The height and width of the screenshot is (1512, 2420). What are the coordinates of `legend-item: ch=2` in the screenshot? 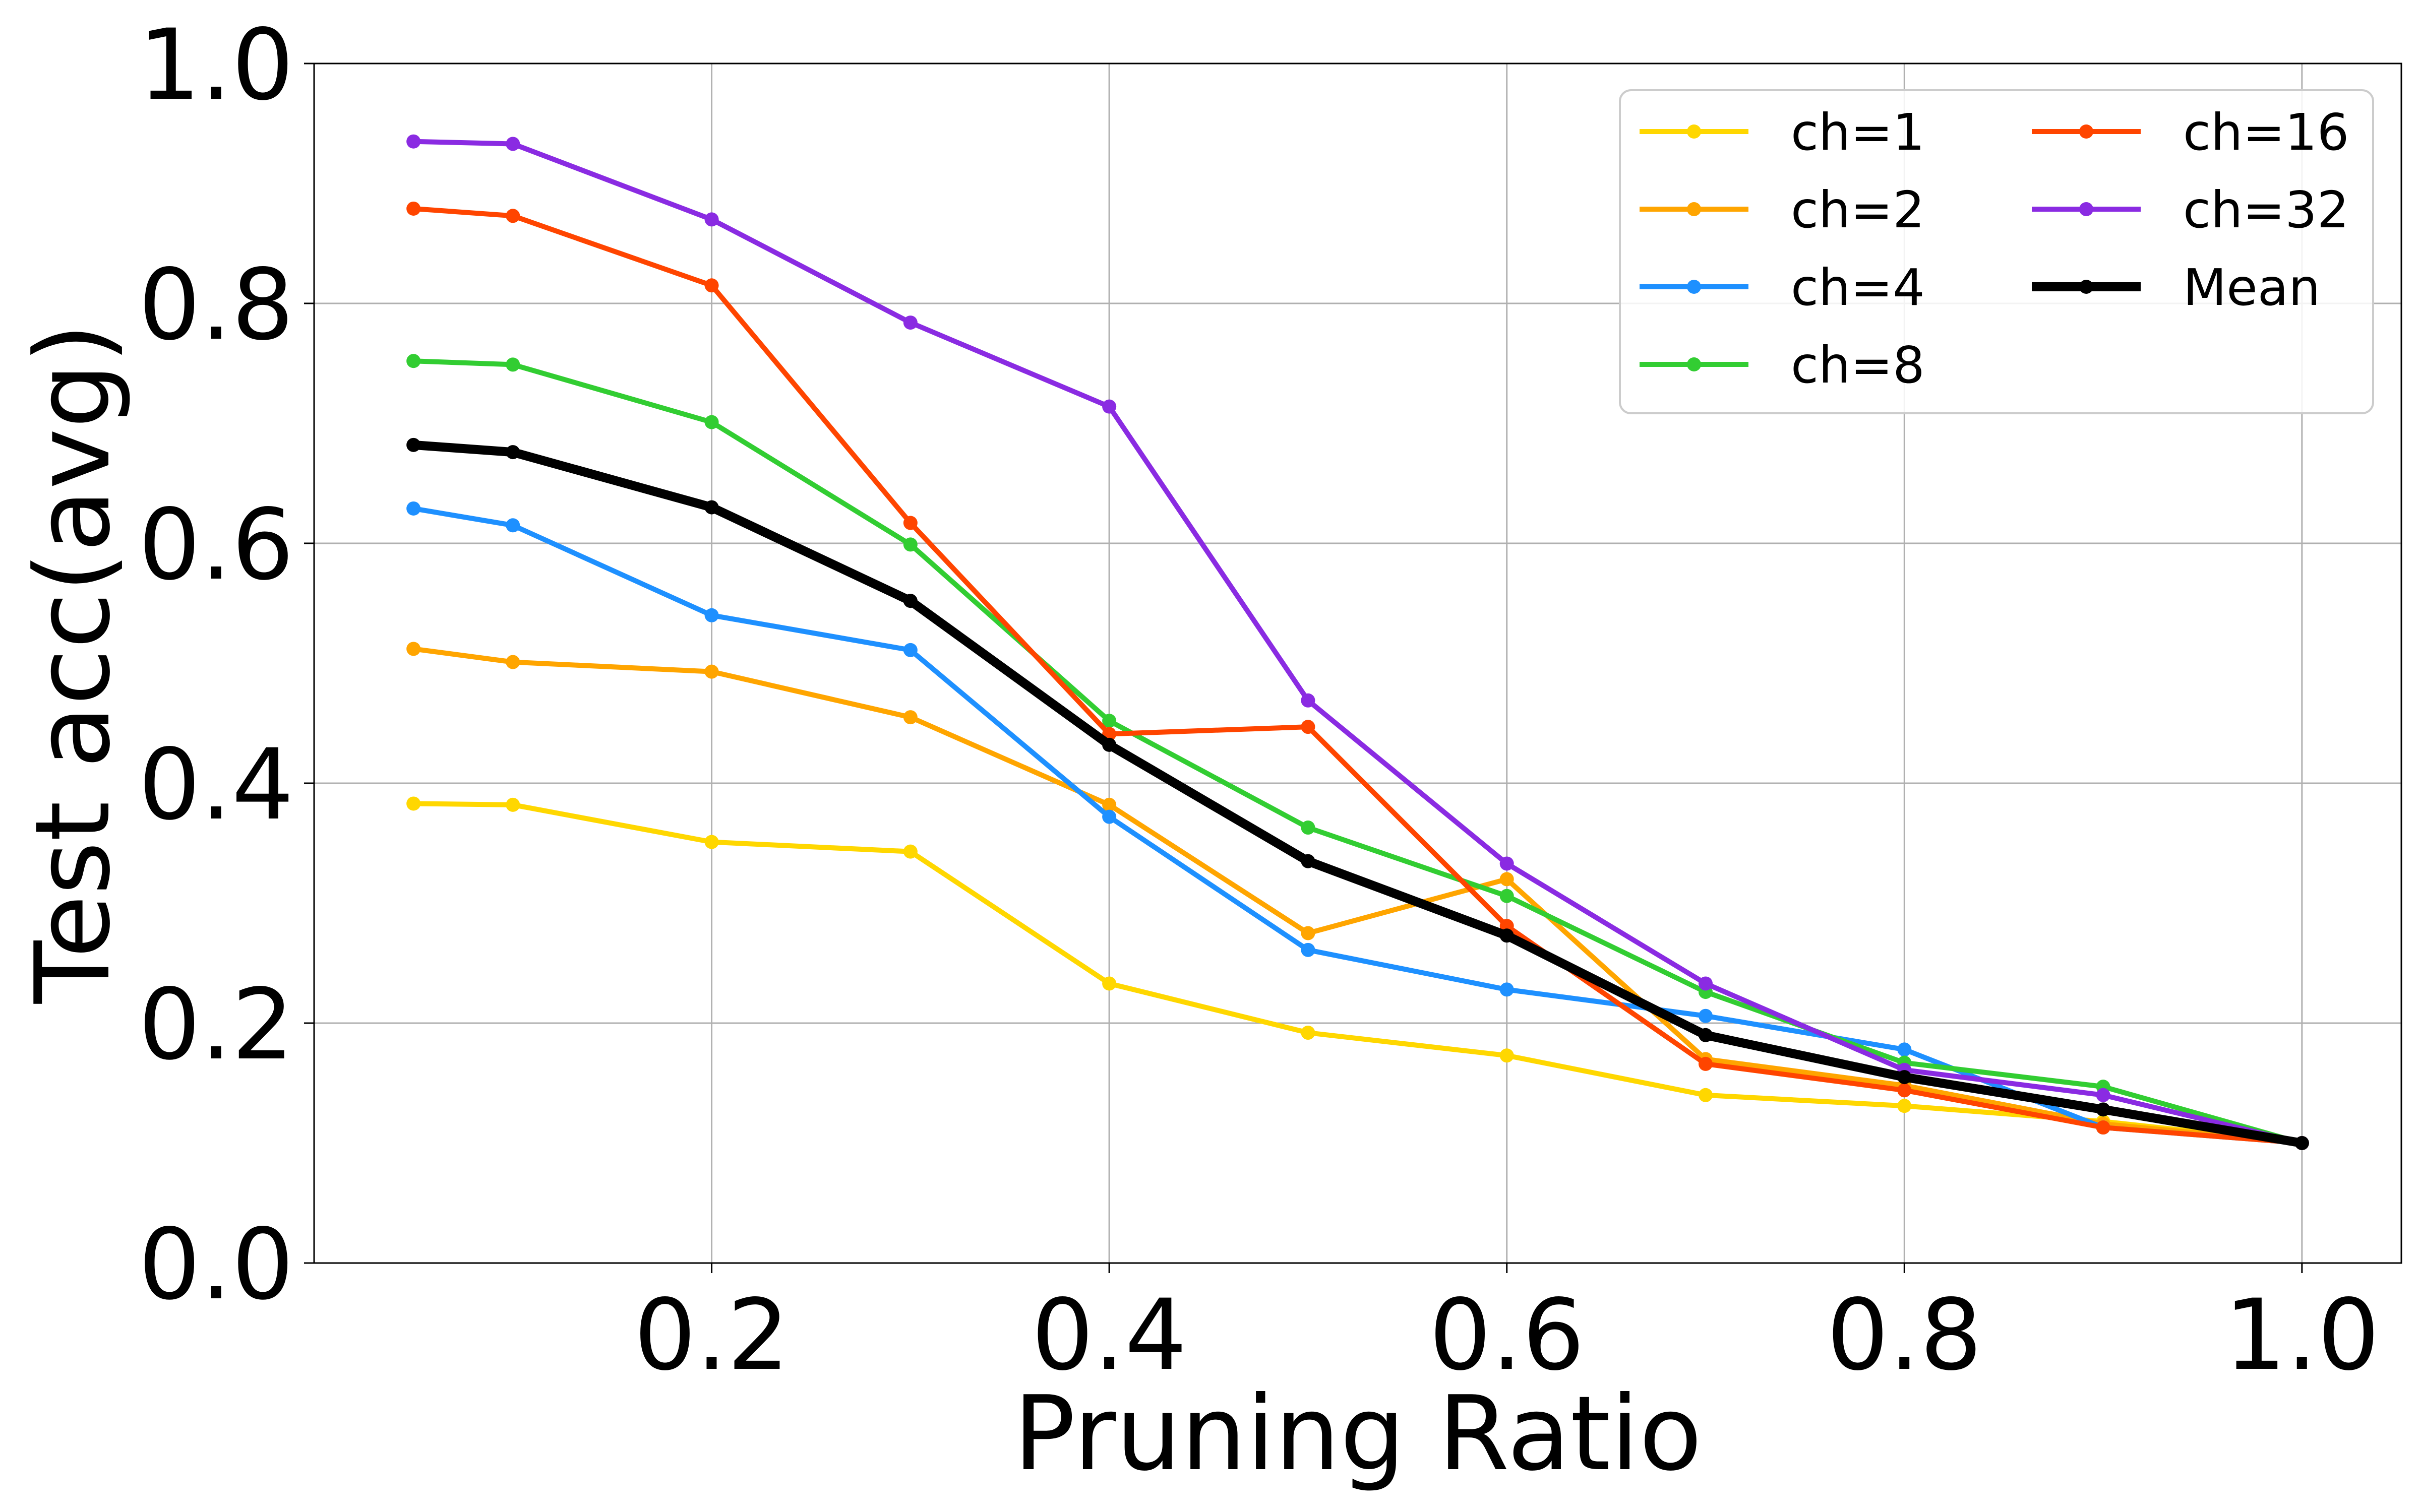 It's located at (1782, 209).